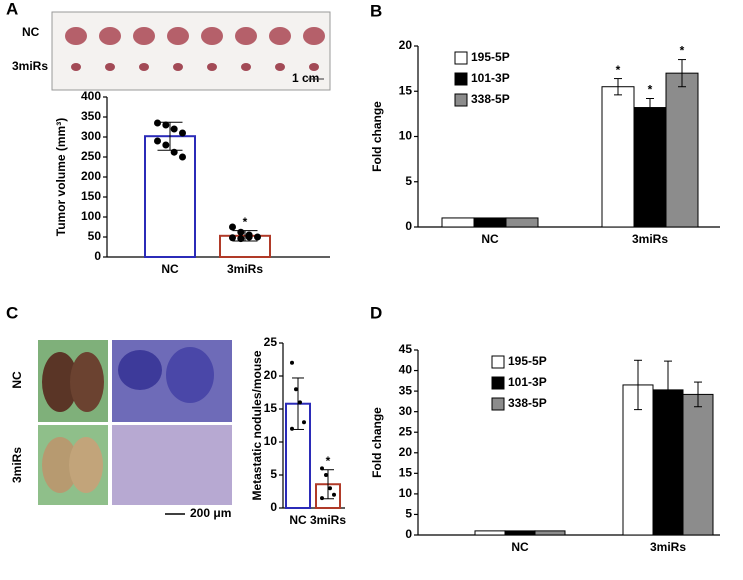 This screenshot has height=580, width=743. I want to click on y-tick-label: 150, so click(91, 196).